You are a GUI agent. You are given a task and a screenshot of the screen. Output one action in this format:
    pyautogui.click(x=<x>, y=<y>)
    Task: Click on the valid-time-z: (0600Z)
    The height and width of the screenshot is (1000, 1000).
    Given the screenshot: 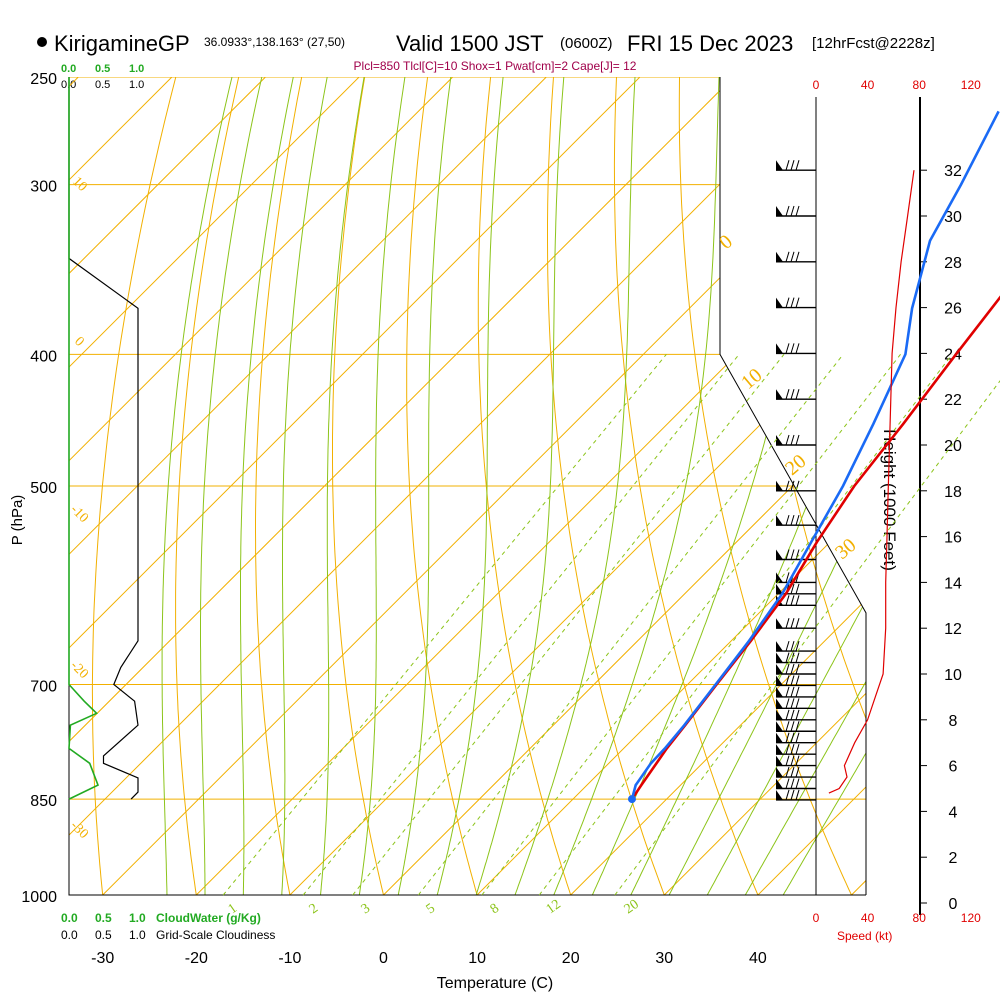 What is the action you would take?
    pyautogui.click(x=586, y=43)
    